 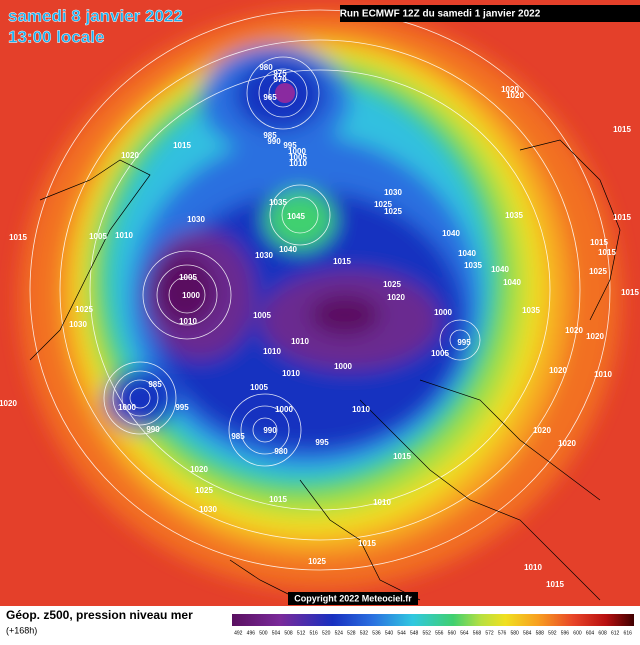 I want to click on run-info: Run ECMWF 12Z du samedi 1 janvier 2022, so click(x=440, y=14).